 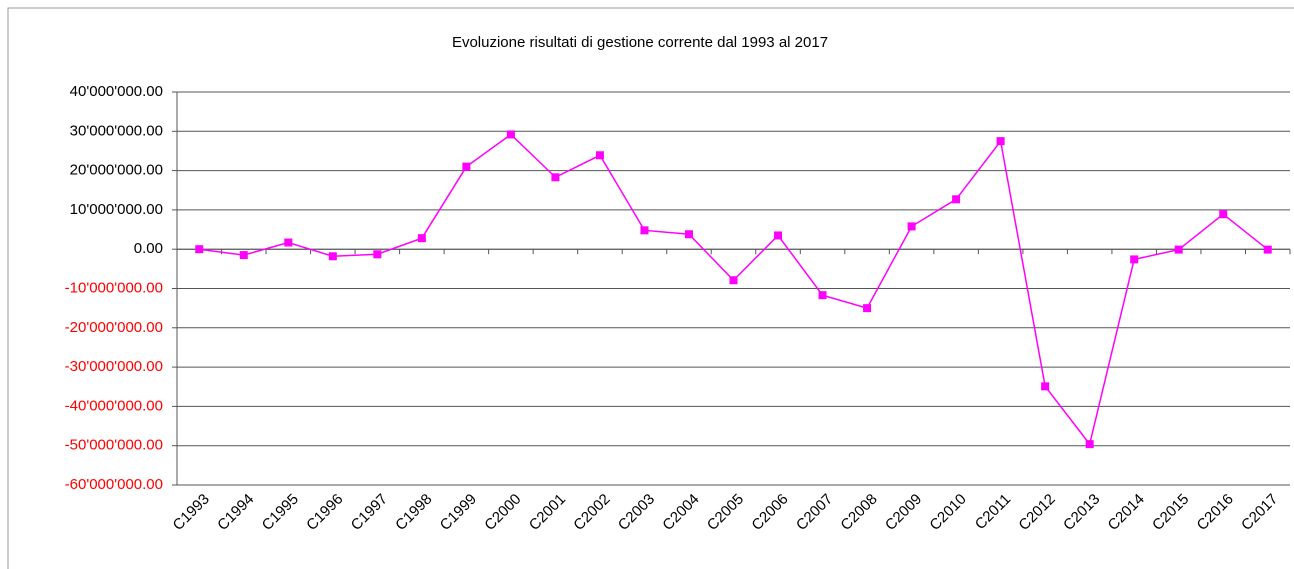 What do you see at coordinates (814, 512) in the screenshot?
I see `x-tick-label: C2007` at bounding box center [814, 512].